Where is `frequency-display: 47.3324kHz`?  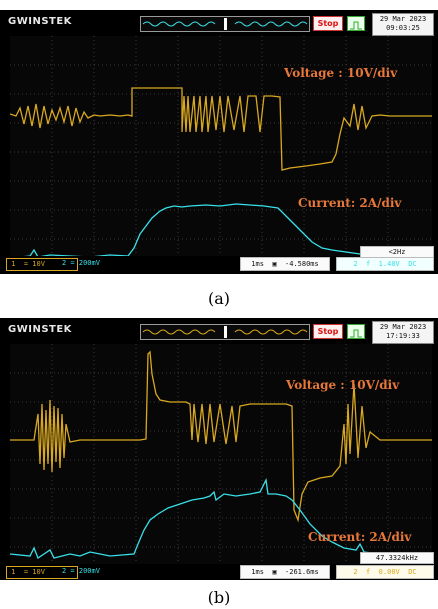 frequency-display: 47.3324kHz is located at coordinates (397, 558).